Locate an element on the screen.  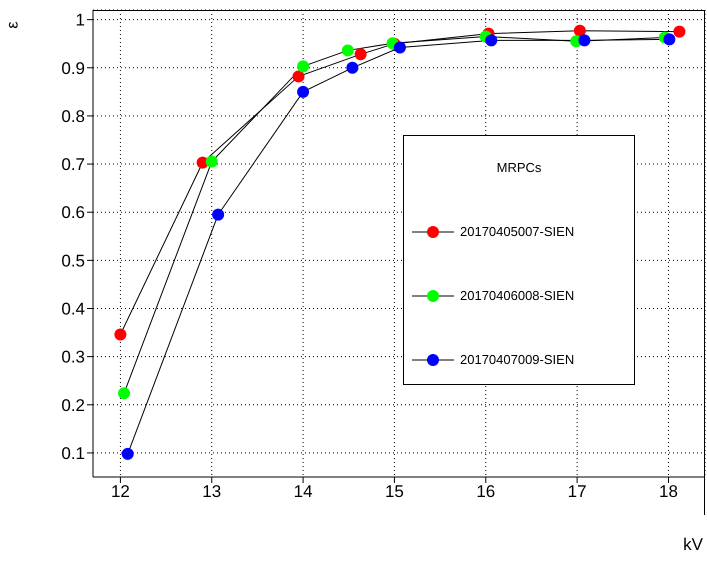
x-axis-title: kV is located at coordinates (693, 545).